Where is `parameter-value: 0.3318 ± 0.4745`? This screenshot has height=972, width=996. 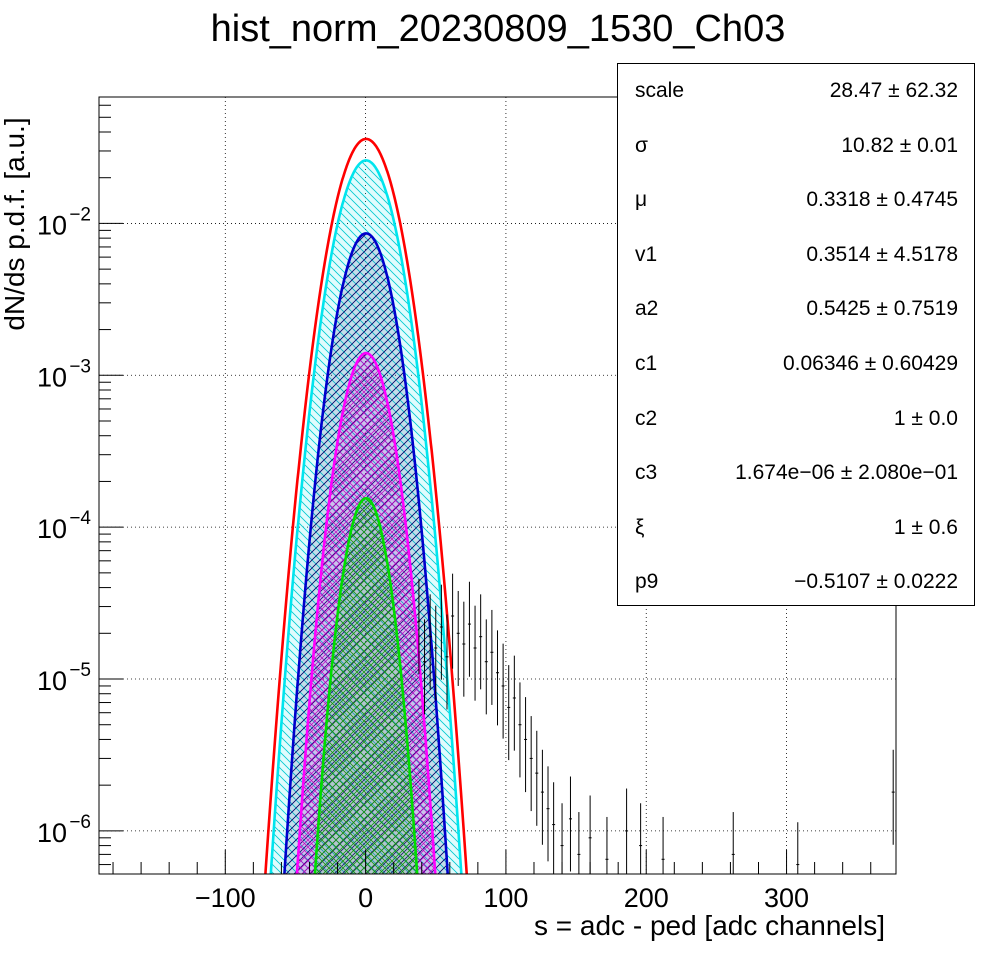
parameter-value: 0.3318 ± 0.4745 is located at coordinates (882, 200).